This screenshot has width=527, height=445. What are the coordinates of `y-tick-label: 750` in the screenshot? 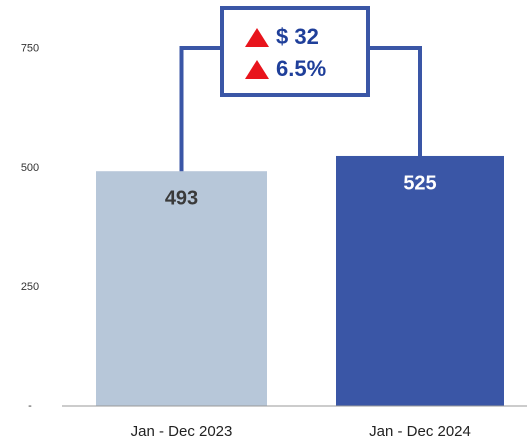 It's located at (30, 49).